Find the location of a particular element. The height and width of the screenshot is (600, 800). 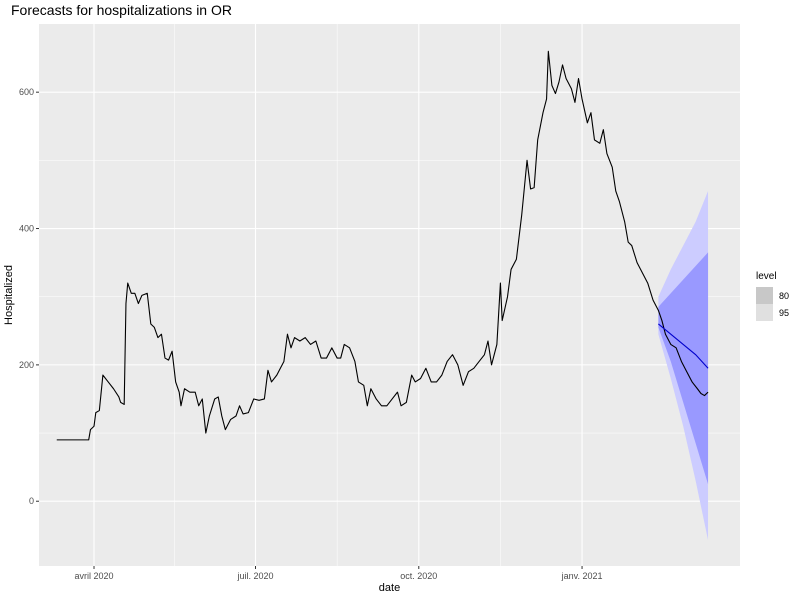

y-tick-label: 0 is located at coordinates (31, 501).